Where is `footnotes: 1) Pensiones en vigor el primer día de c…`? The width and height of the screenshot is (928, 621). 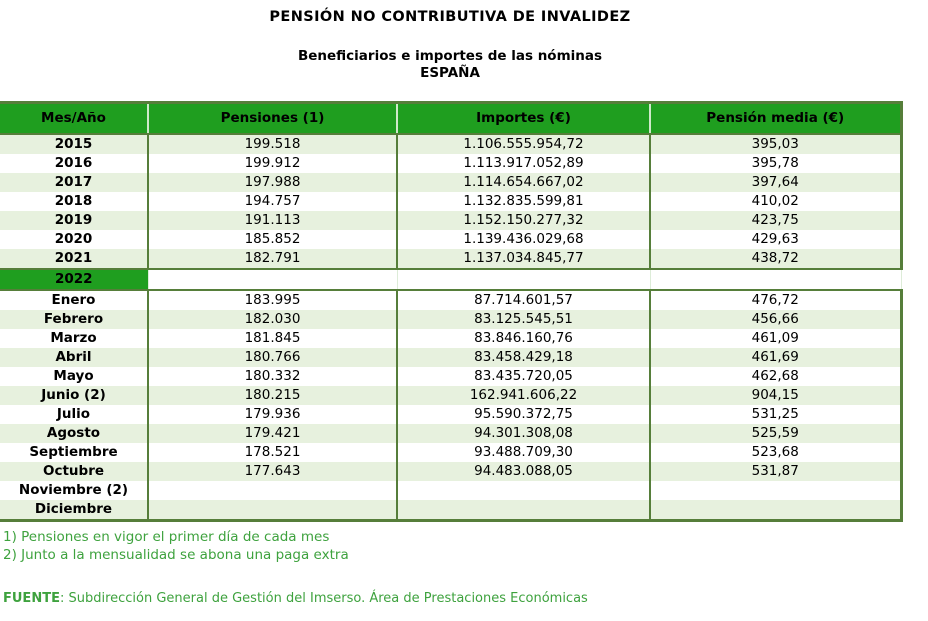
footnotes: 1) Pensiones en vigor el primer día de c… is located at coordinates (465, 546).